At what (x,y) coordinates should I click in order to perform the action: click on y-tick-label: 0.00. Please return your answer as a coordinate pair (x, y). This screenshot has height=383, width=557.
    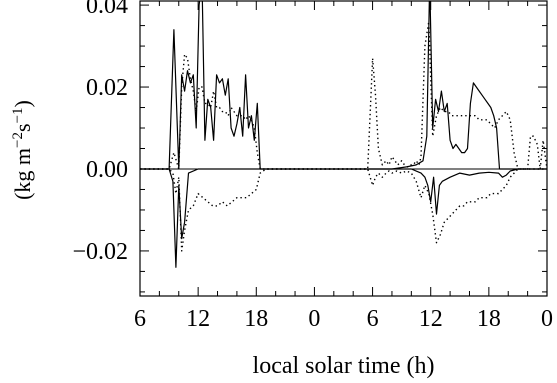
    Looking at the image, I should click on (107, 170).